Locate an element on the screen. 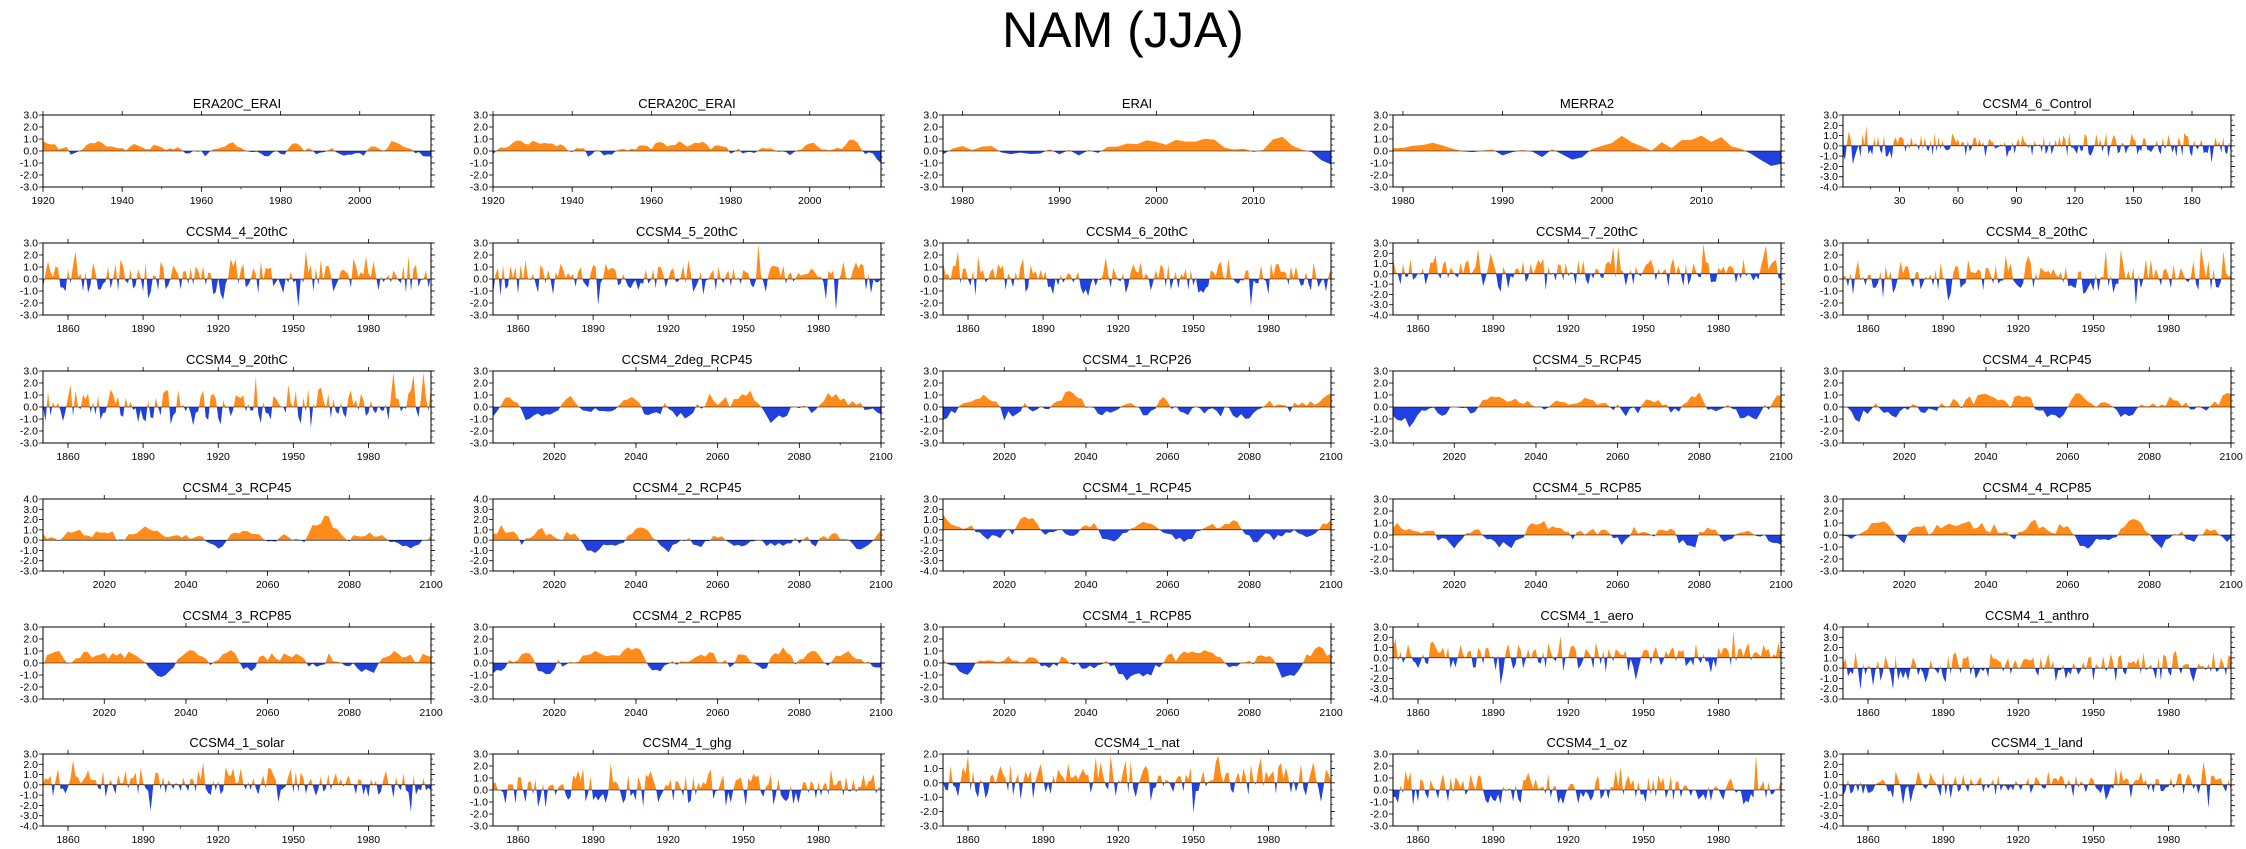  panel-title: CCSM4_1_oz is located at coordinates (1587, 742).